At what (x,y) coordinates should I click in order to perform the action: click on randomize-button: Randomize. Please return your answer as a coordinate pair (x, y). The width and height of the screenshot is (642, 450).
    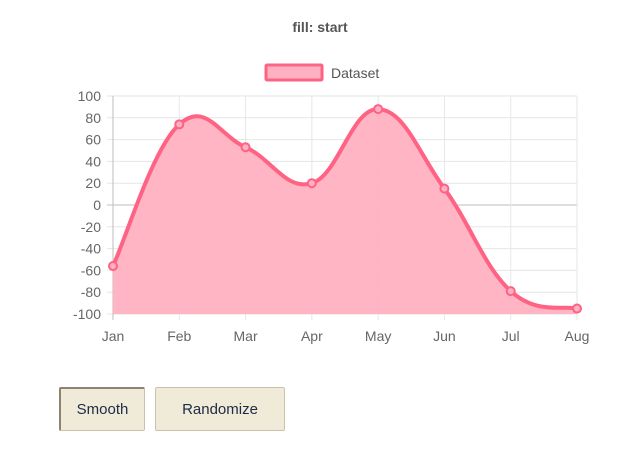
    Looking at the image, I should click on (220, 409).